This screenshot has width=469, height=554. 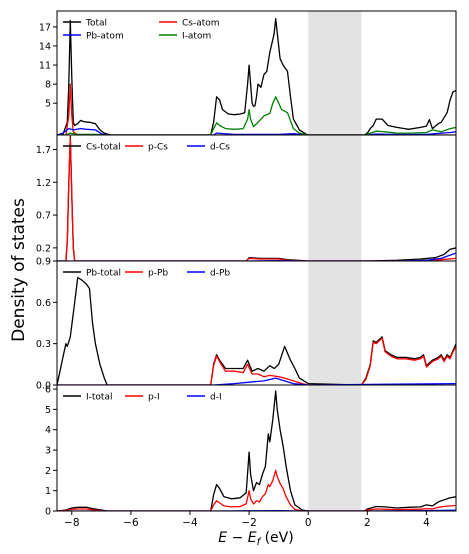 What do you see at coordinates (43, 262) in the screenshot?
I see `y-tick-label: 0.9` at bounding box center [43, 262].